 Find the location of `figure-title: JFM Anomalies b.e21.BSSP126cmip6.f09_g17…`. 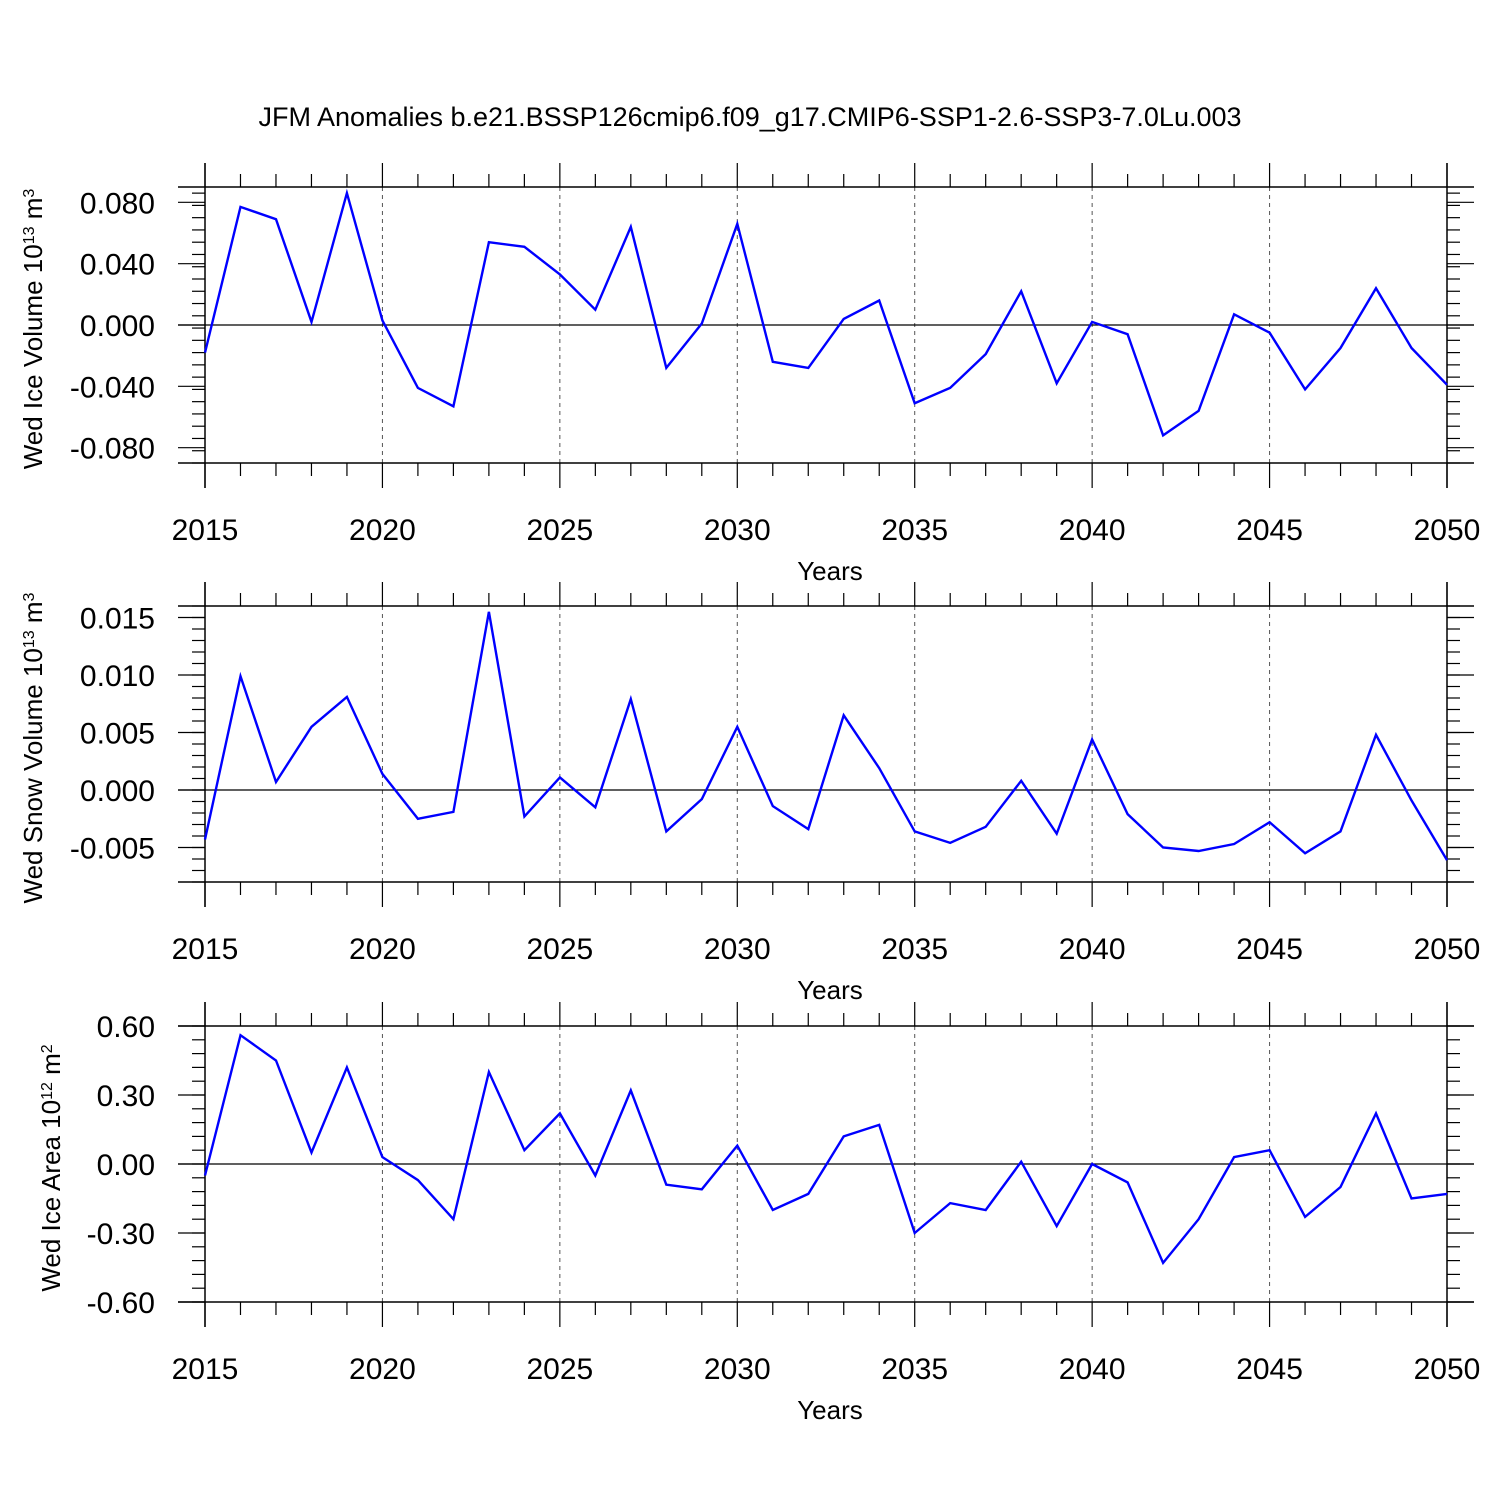

figure-title: JFM Anomalies b.e21.BSSP126cmip6.f09_g17… is located at coordinates (749, 117).